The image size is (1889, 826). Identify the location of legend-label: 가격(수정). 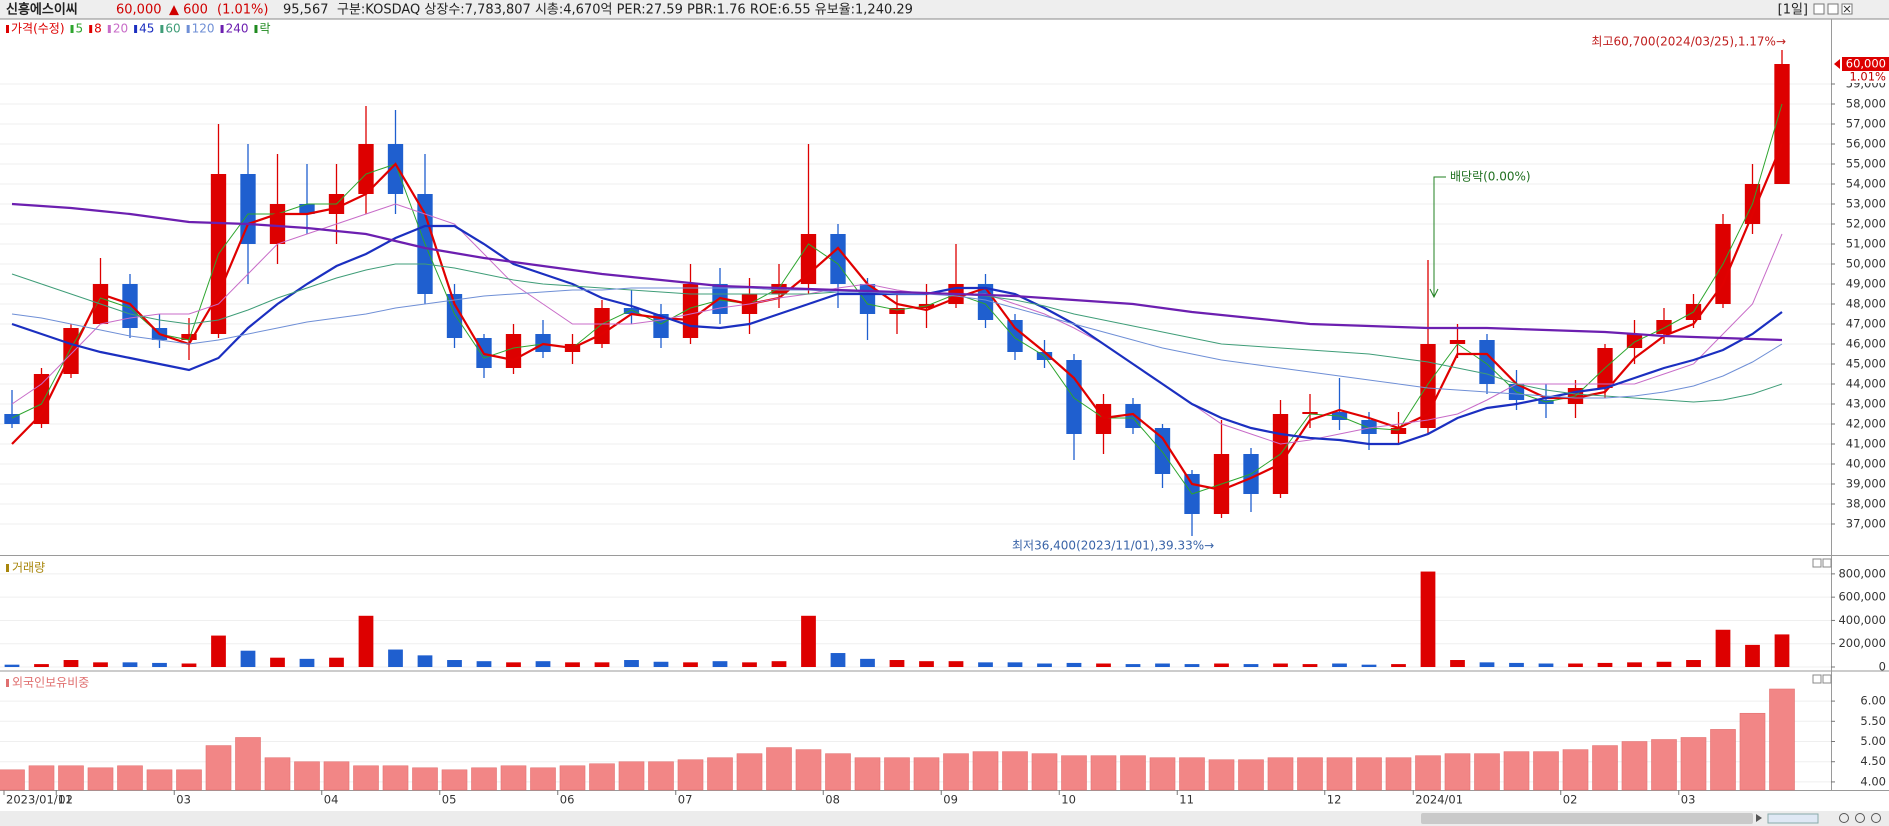
(38, 29).